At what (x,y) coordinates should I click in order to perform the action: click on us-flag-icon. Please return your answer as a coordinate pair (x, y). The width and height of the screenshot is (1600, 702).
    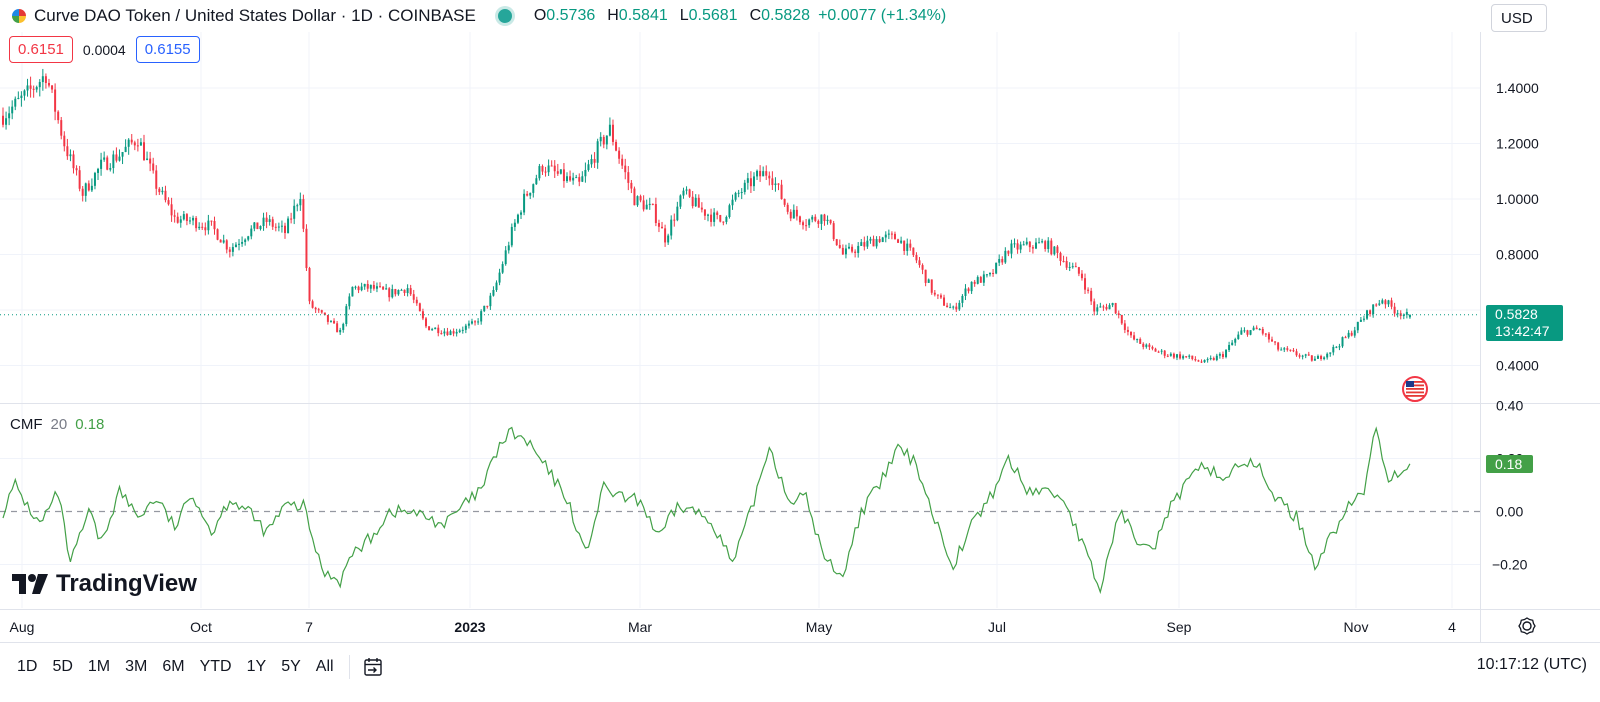
    Looking at the image, I should click on (1415, 389).